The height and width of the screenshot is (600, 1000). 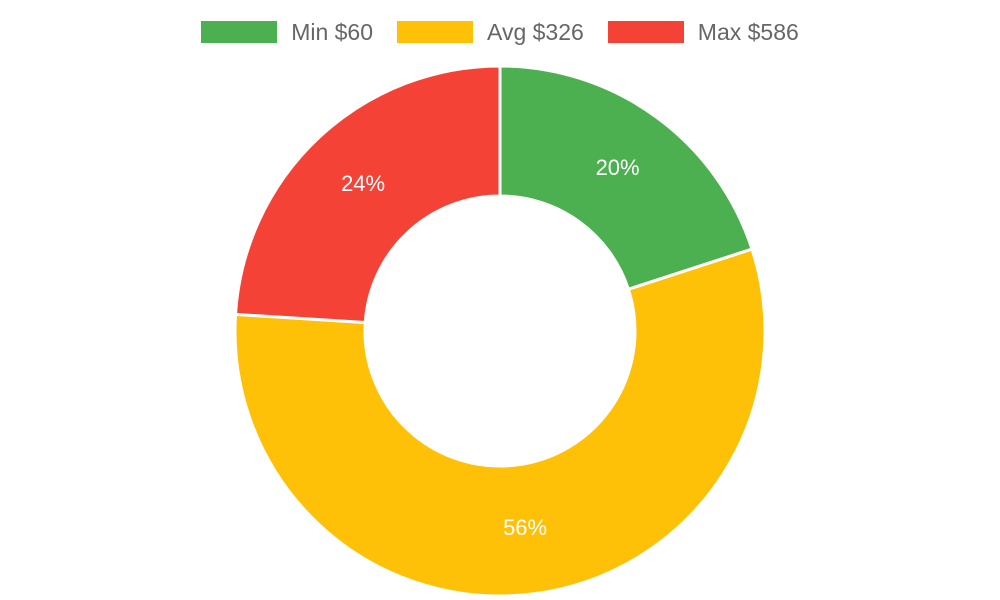 What do you see at coordinates (618, 167) in the screenshot?
I see `slice-label-min: 20%` at bounding box center [618, 167].